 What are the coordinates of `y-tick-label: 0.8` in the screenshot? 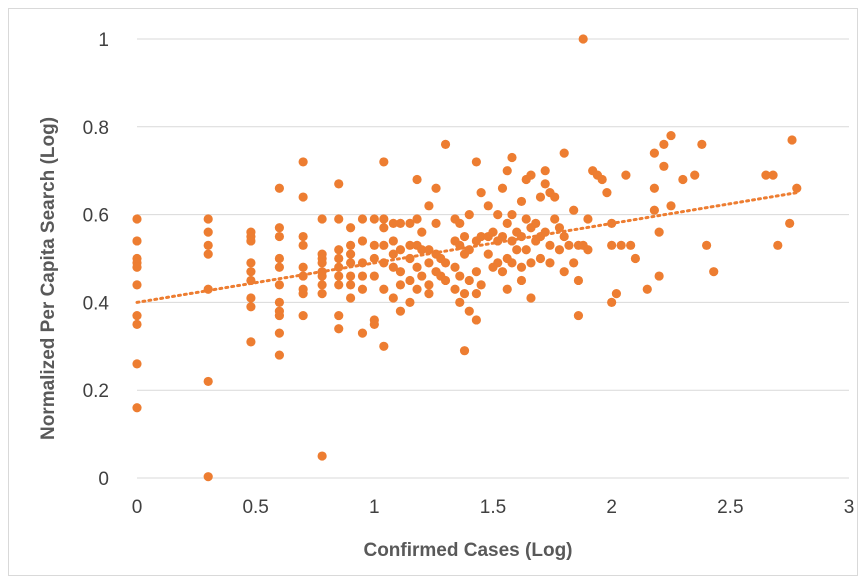 It's located at (96, 128).